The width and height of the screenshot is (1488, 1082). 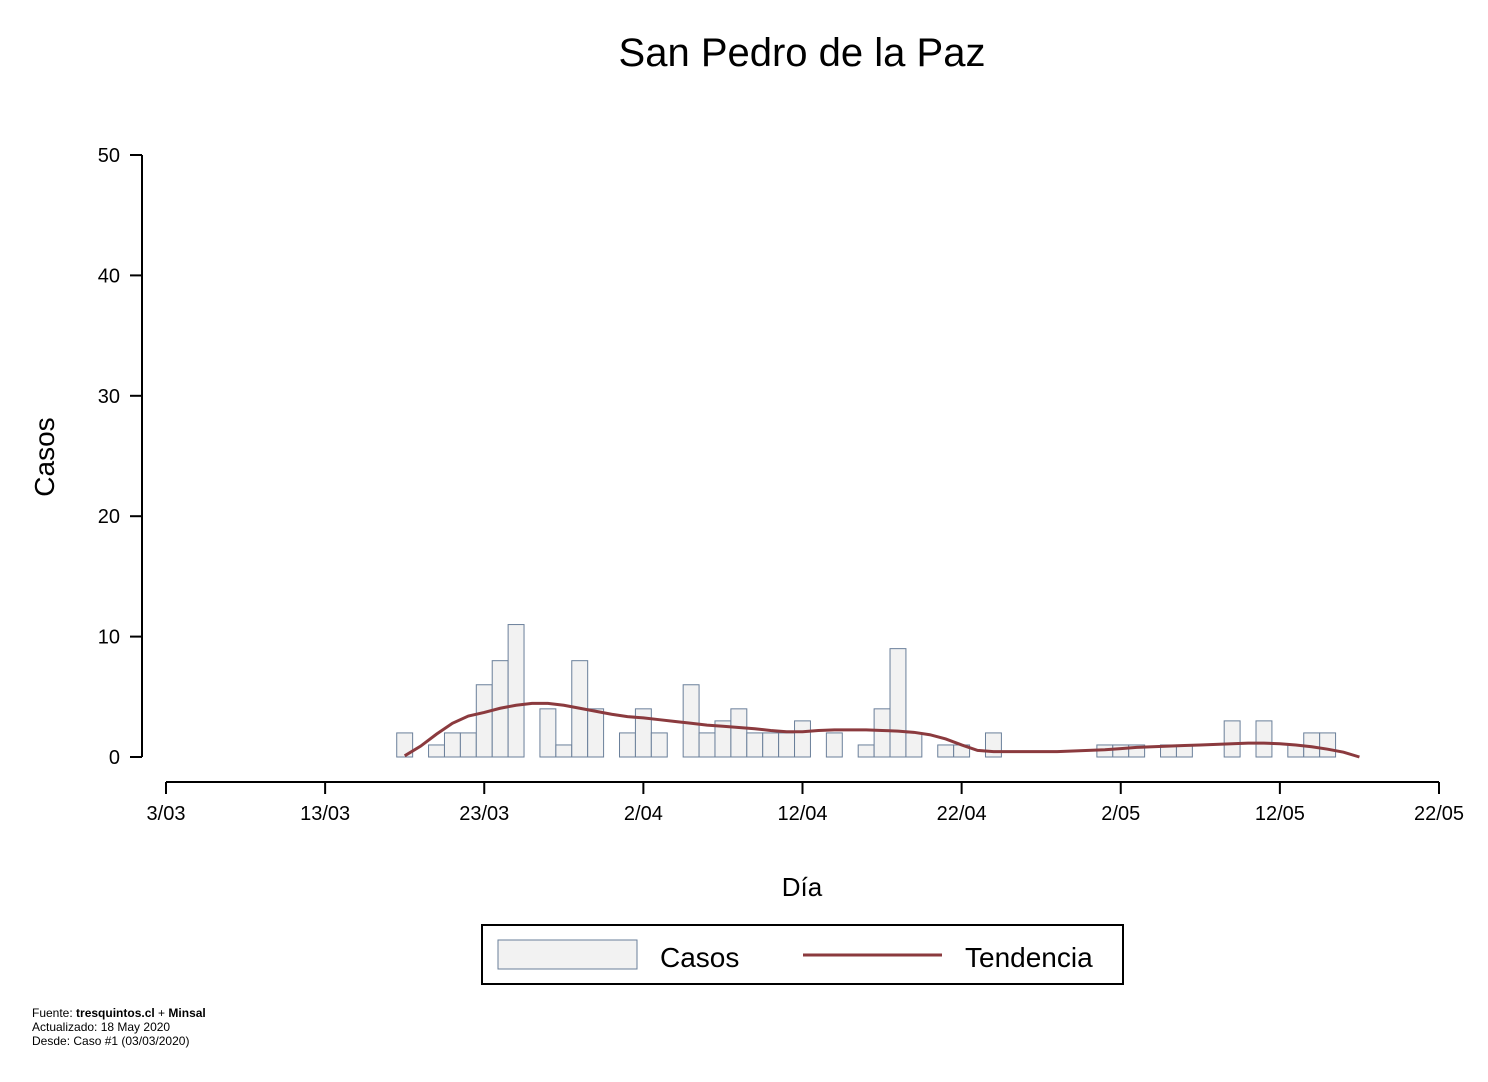 What do you see at coordinates (44, 456) in the screenshot?
I see `y-axis-label: Casos` at bounding box center [44, 456].